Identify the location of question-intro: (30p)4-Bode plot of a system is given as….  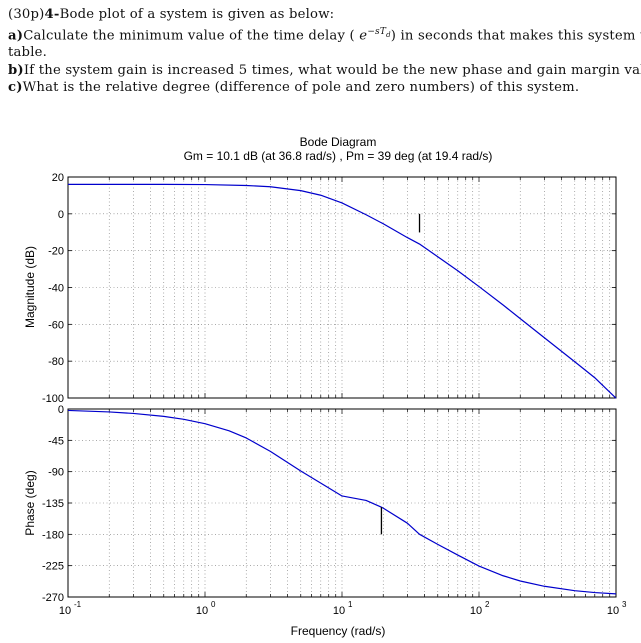
(322, 15).